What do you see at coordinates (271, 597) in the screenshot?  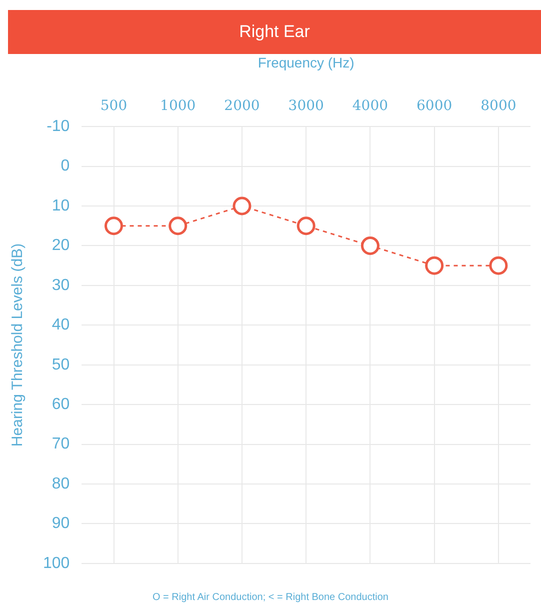 I see `text: O = Right Air Conduction; < = Right Bone Conduction` at bounding box center [271, 597].